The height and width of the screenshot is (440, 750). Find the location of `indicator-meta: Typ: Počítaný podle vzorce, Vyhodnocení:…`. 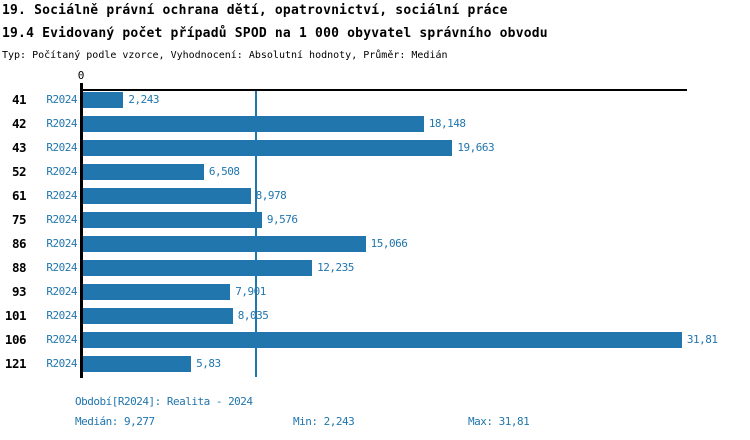

indicator-meta: Typ: Počítaný podle vzorce, Vyhodnocení:… is located at coordinates (225, 55).